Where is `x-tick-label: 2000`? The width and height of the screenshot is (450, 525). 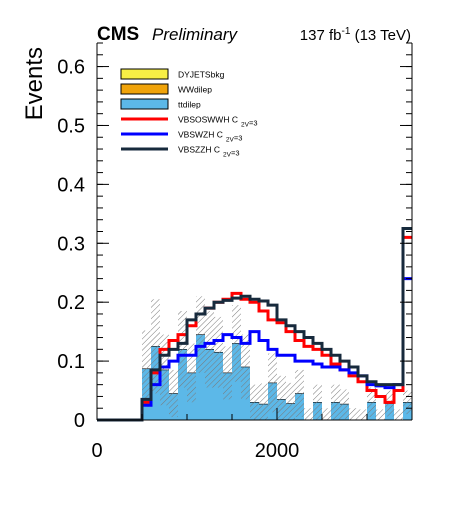 x-tick-label: 2000 is located at coordinates (277, 451).